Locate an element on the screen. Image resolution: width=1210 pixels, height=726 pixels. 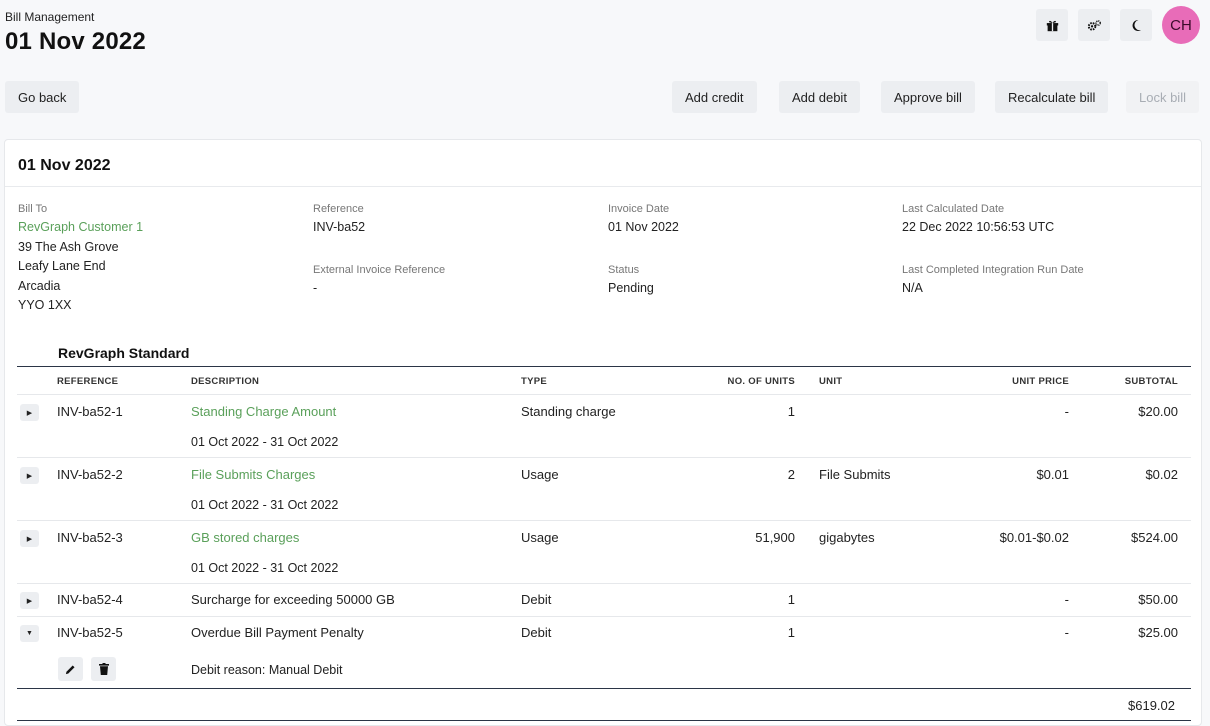
status-block: Status Pending is located at coordinates (631, 280).